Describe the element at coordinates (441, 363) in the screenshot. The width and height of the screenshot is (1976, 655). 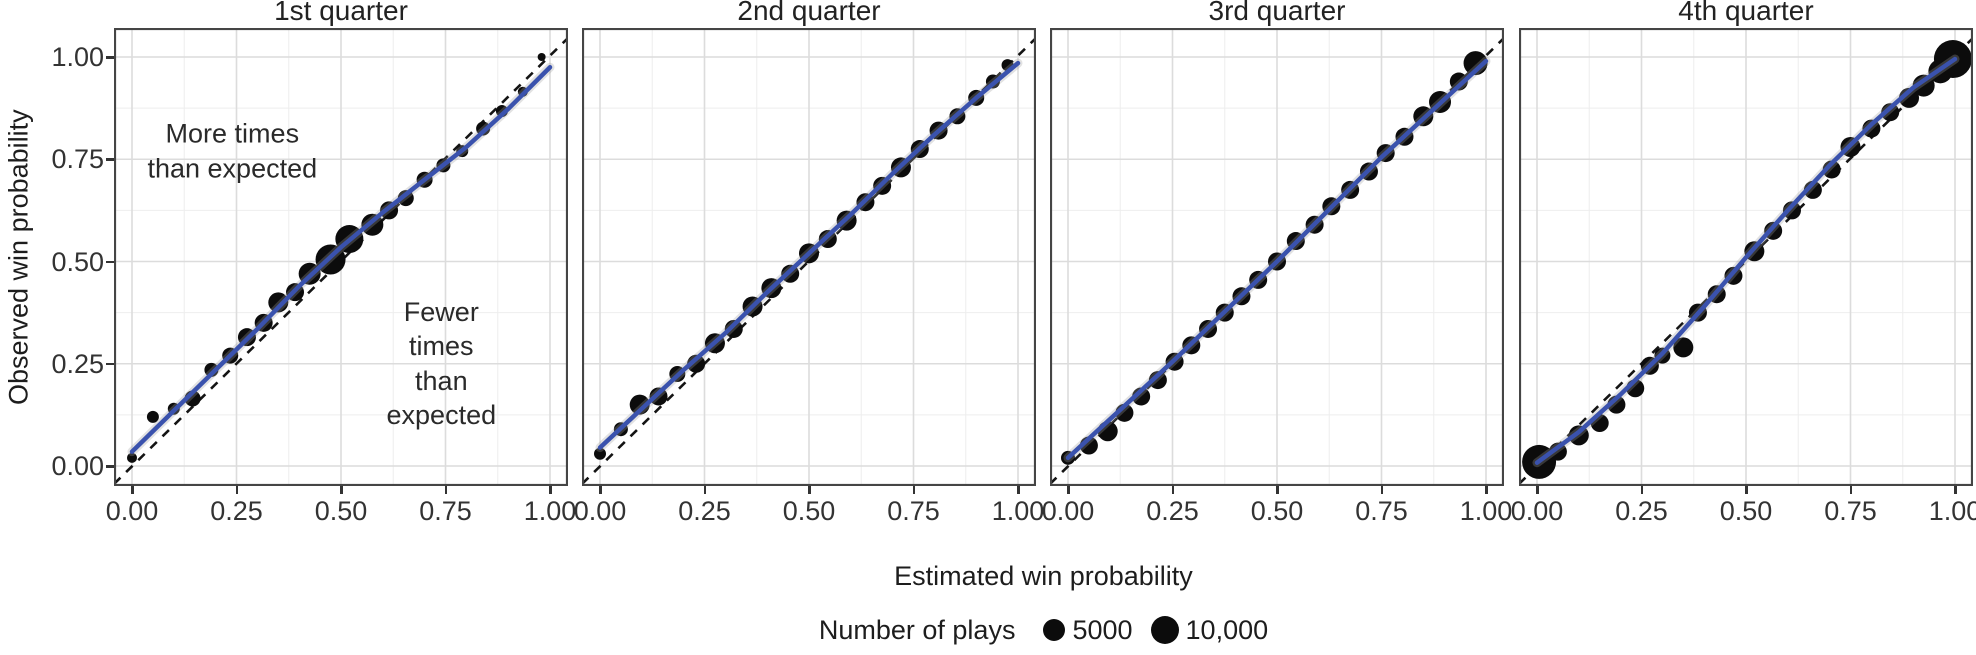
I see `annotation-fewer-times: Fewer times than expected` at that location.